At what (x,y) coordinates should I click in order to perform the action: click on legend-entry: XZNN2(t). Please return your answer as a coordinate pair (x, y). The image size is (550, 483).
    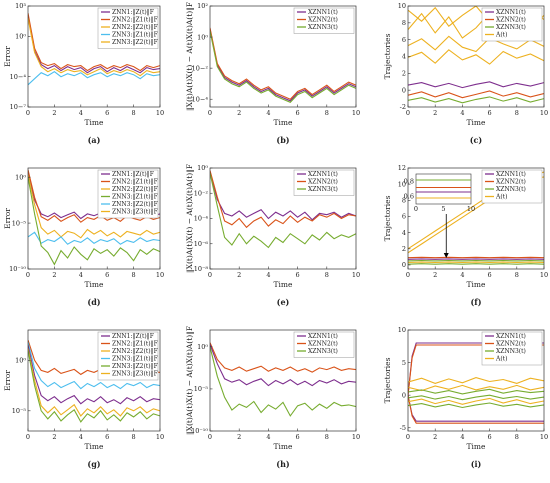
    Looking at the image, I should click on (511, 20).